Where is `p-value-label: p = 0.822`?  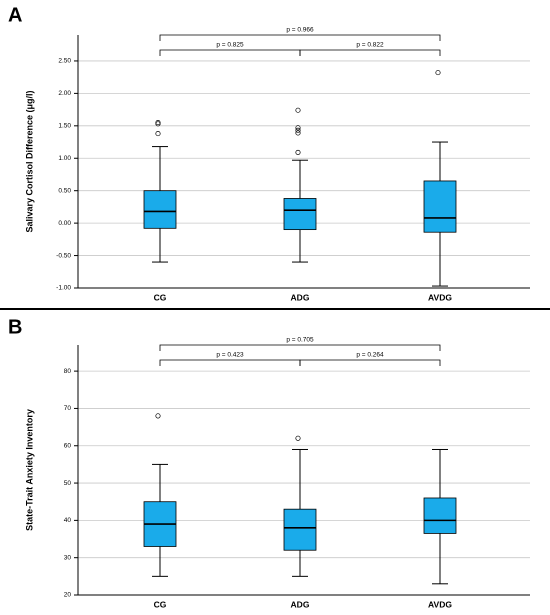 p-value-label: p = 0.822 is located at coordinates (370, 45).